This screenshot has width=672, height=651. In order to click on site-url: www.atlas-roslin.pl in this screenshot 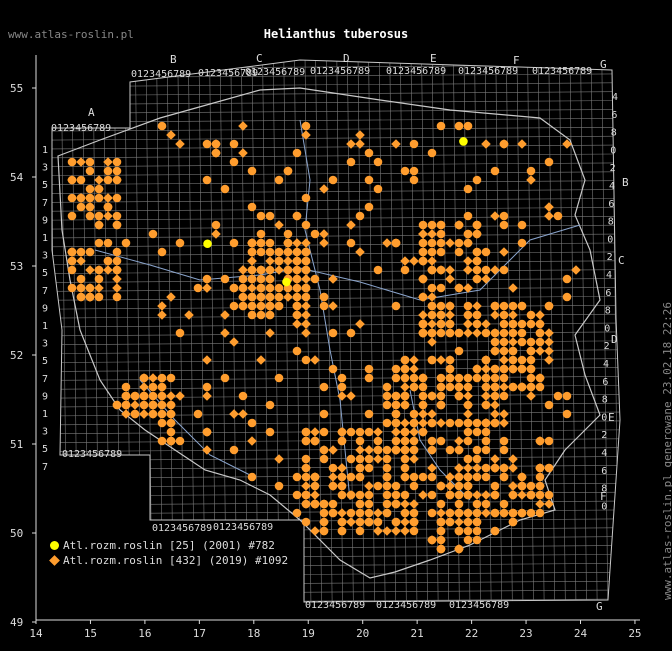, I will do `click(71, 34)`.